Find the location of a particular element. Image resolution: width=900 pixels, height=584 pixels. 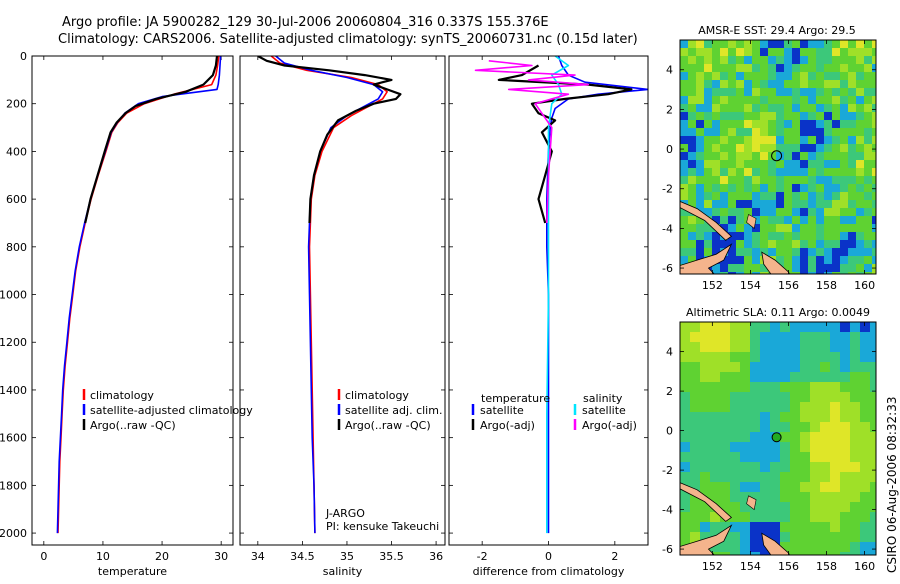

map-frame is located at coordinates (778, 157).